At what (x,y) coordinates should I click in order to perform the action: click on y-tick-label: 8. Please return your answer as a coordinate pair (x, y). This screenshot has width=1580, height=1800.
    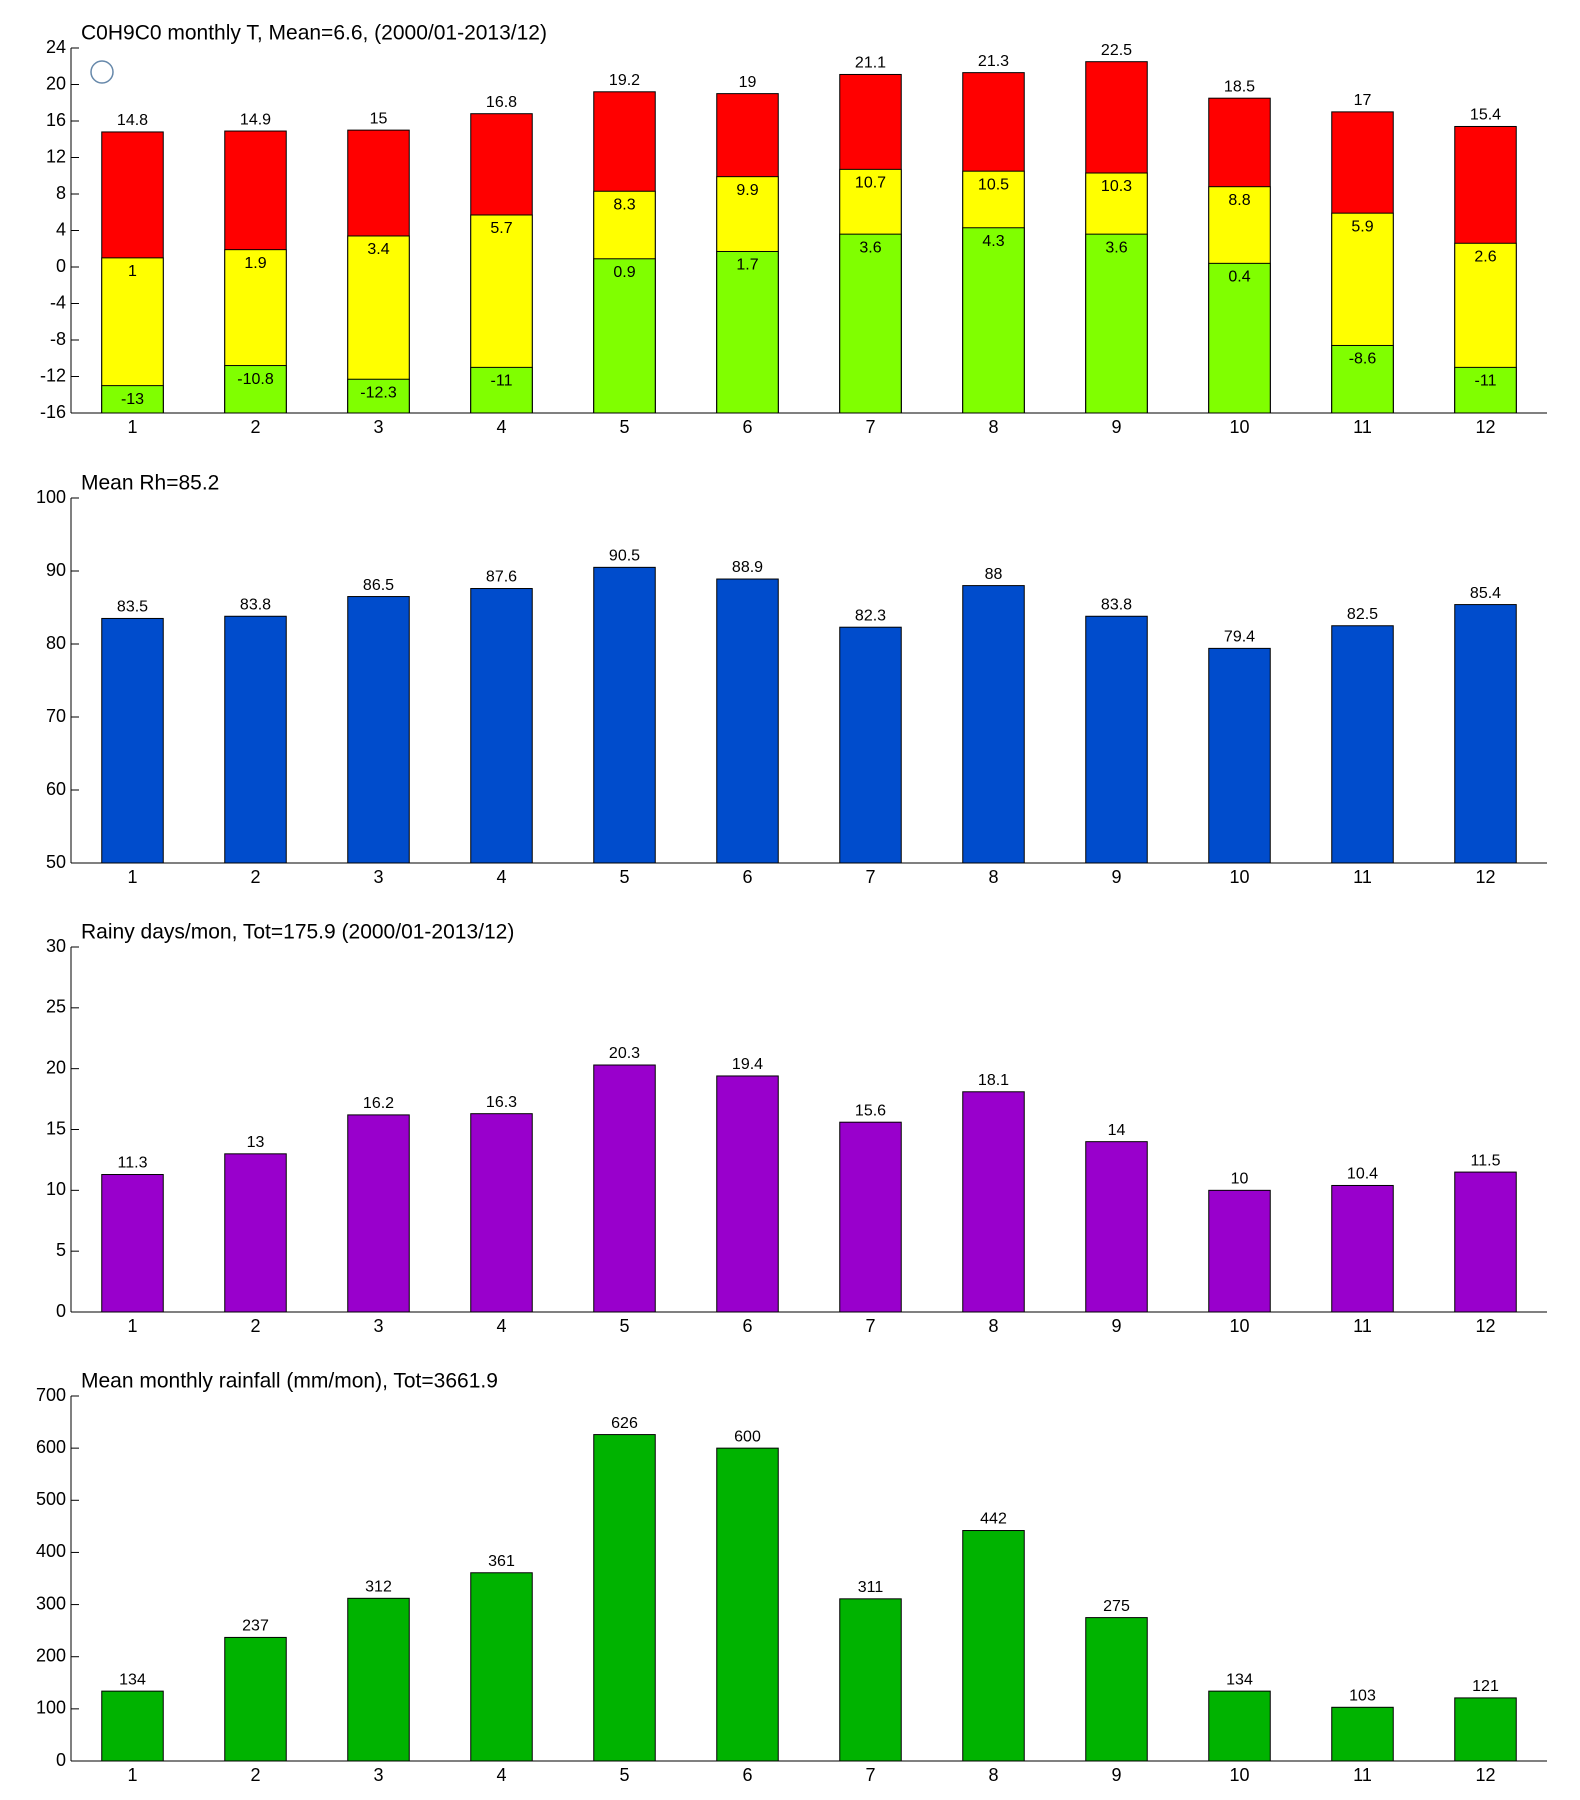
    Looking at the image, I should click on (61, 193).